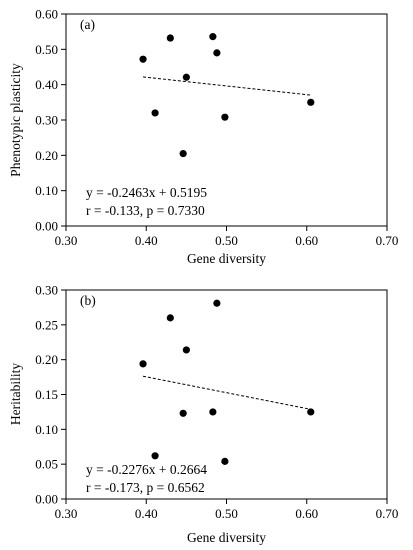  What do you see at coordinates (15, 394) in the screenshot?
I see `y-axis-label: Heritability` at bounding box center [15, 394].